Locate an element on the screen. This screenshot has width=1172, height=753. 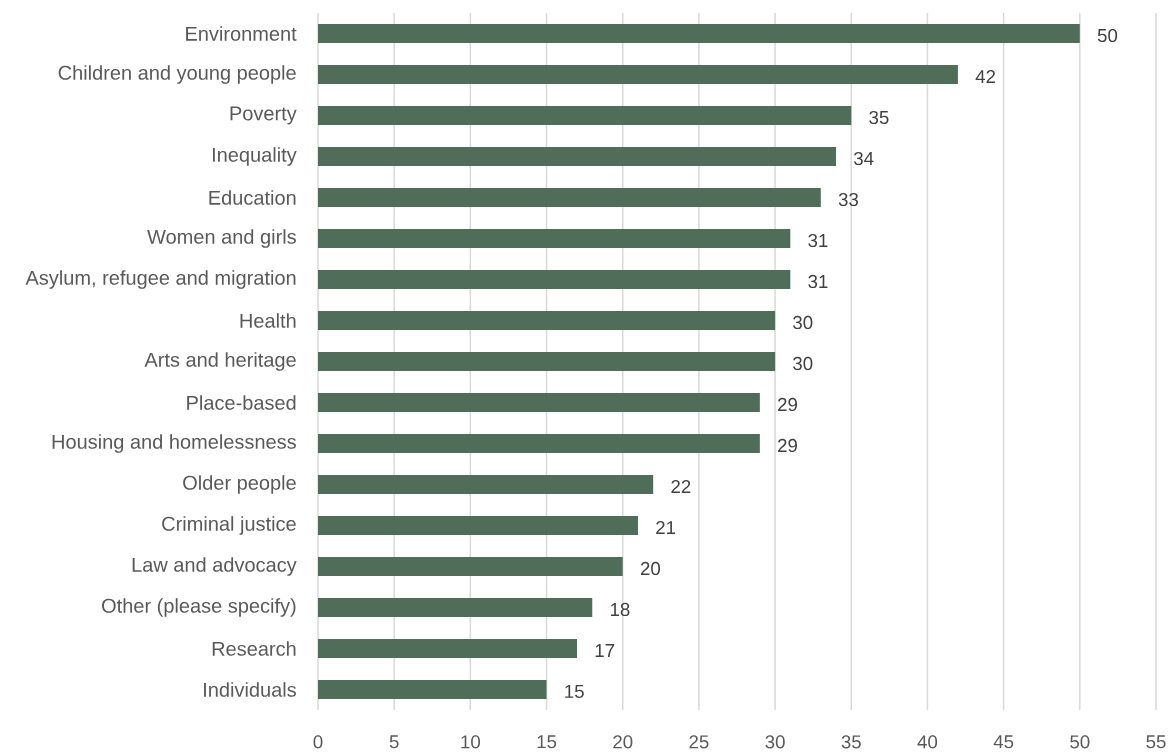
y-tick-label: Education is located at coordinates (252, 197).